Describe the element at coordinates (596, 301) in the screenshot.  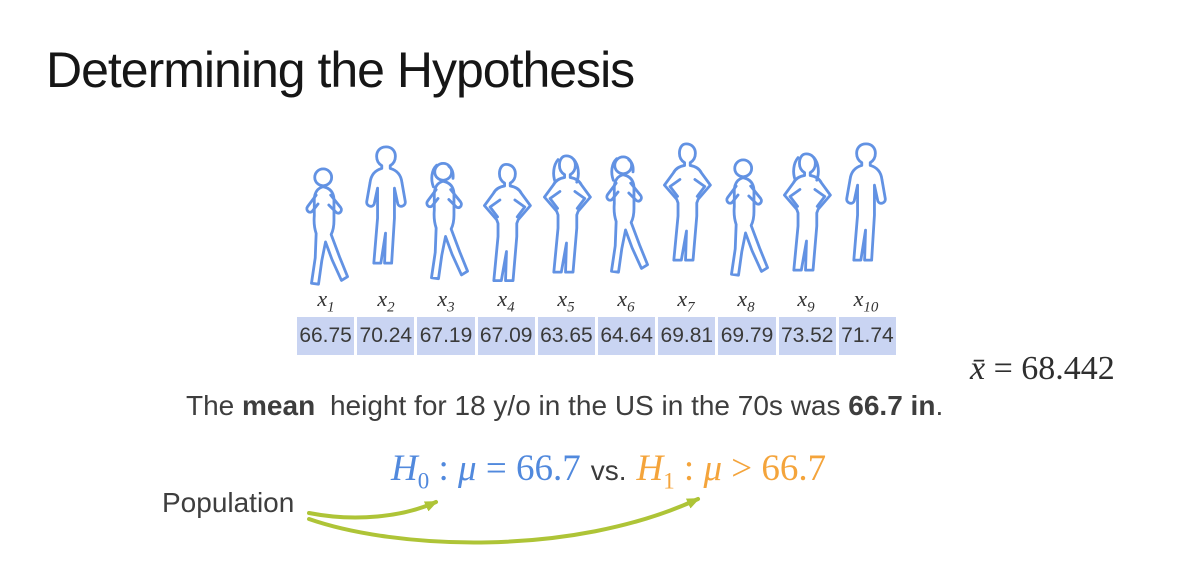
I see `sample-labels-row: x1 x2 x3 x4 x5 x6 x7 x8 x9 x10` at that location.